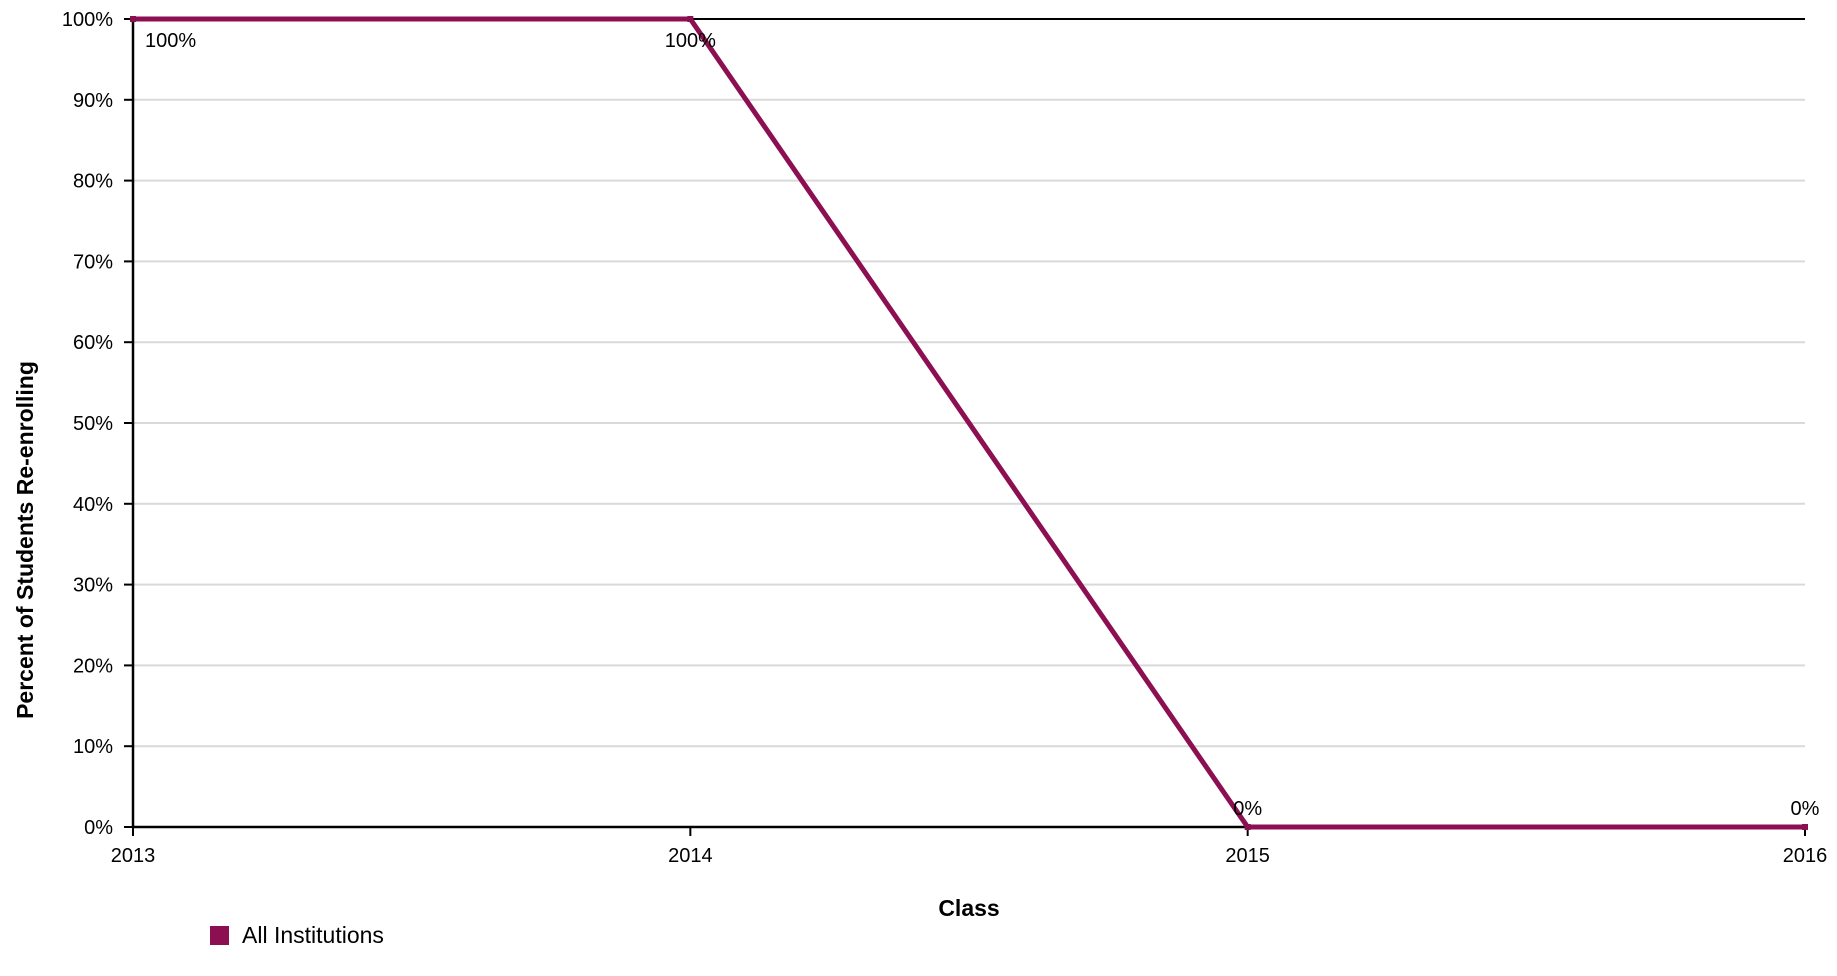  Describe the element at coordinates (93, 747) in the screenshot. I see `y-tick-label-10: 10%` at that location.